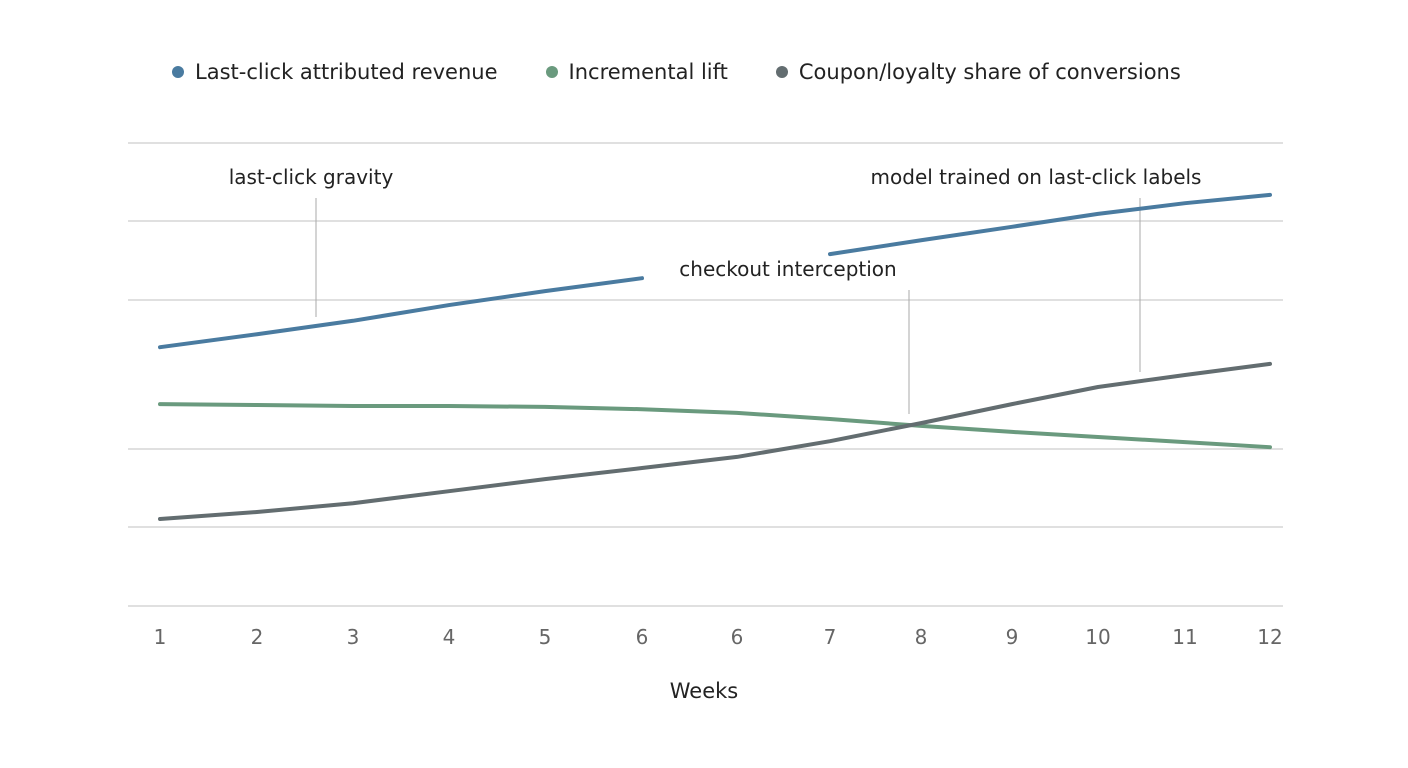  I want to click on x-tick-label: 4, so click(449, 637).